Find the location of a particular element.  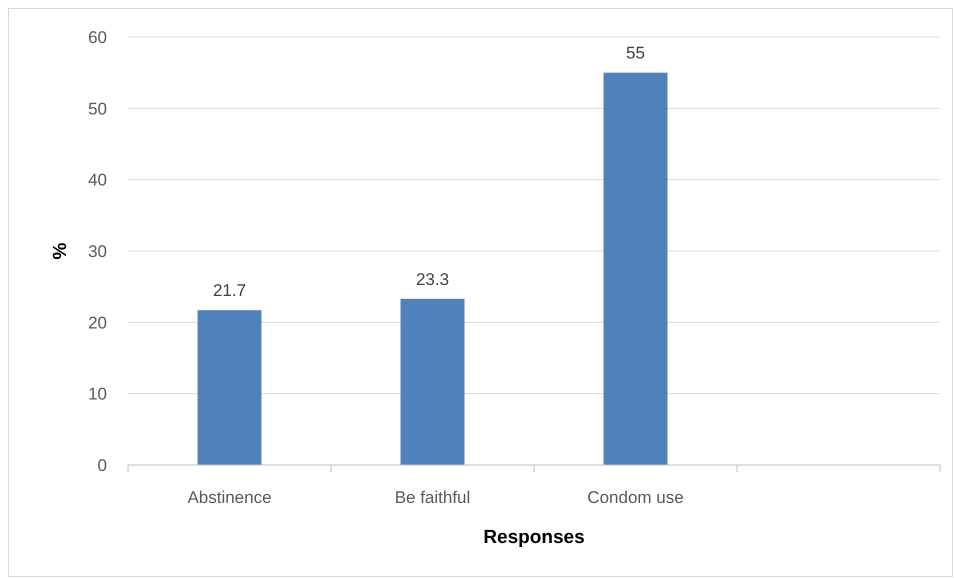

x-tick-label: Be faithful is located at coordinates (432, 497).